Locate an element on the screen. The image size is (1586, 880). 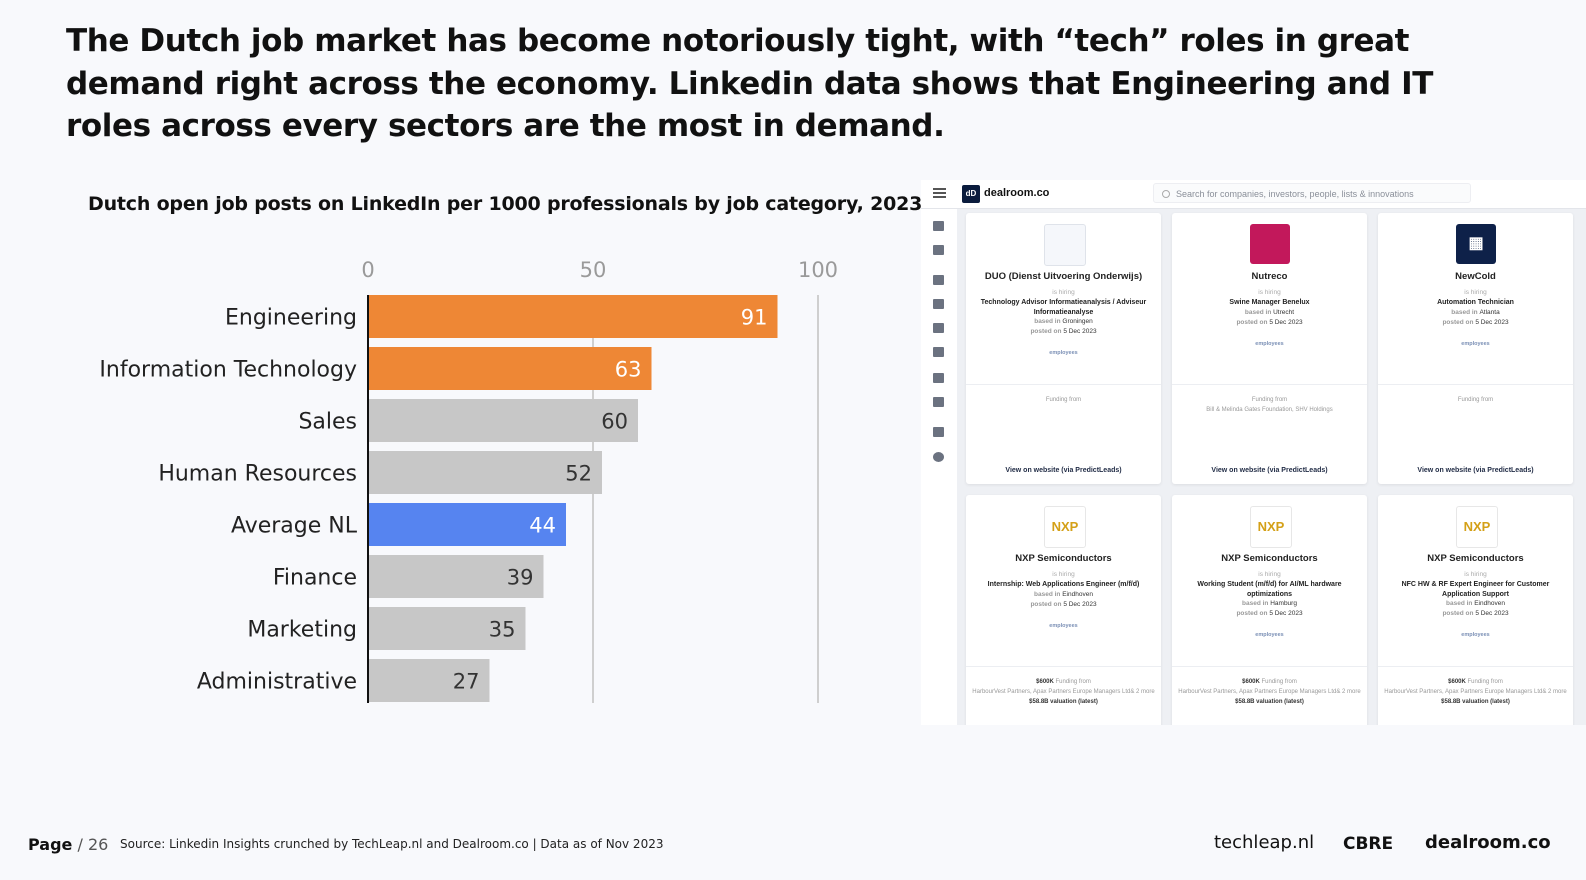
page-number: / 26 is located at coordinates (93, 844).